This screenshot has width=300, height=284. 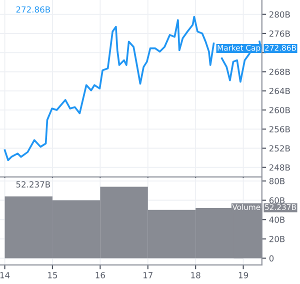 I want to click on y-tick-label: 20B, so click(x=277, y=239).